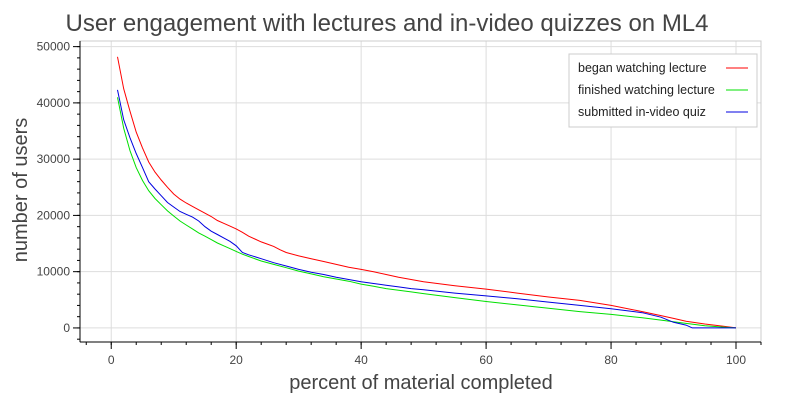 This screenshot has height=400, width=800. What do you see at coordinates (611, 360) in the screenshot?
I see `x-tick-label: 80` at bounding box center [611, 360].